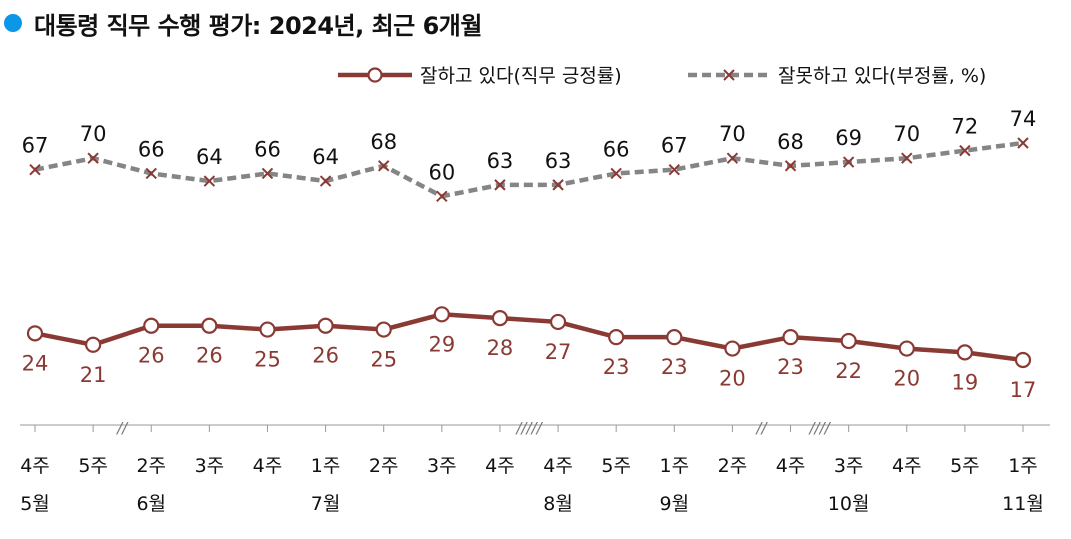 The width and height of the screenshot is (1071, 539). Describe the element at coordinates (675, 504) in the screenshot. I see `month-label: 9월` at that location.